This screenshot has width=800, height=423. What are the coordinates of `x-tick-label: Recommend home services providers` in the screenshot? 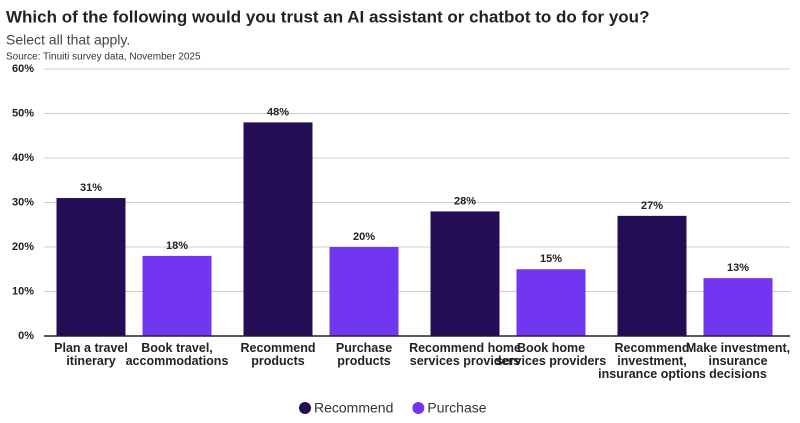 It's located at (465, 354).